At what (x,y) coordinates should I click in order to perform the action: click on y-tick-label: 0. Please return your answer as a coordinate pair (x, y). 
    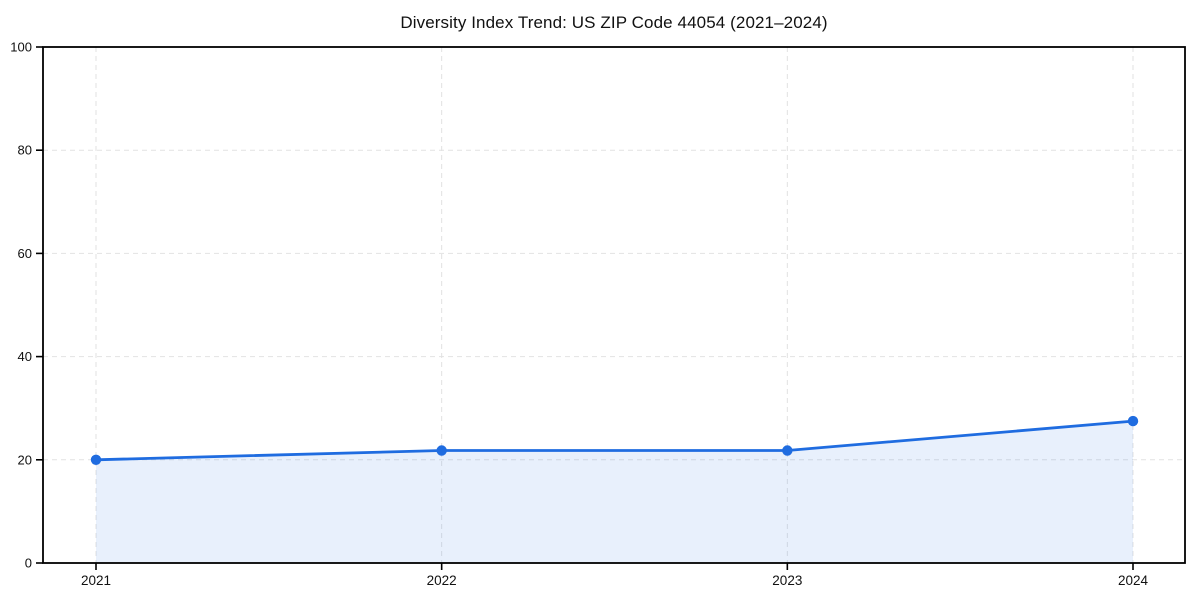
    Looking at the image, I should click on (28, 563).